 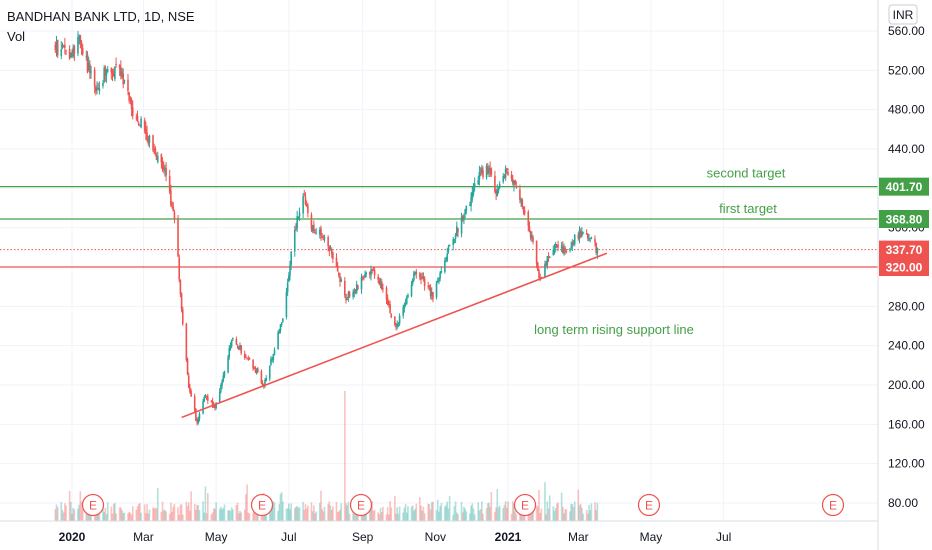 What do you see at coordinates (651, 537) in the screenshot?
I see `x-tick-label: May` at bounding box center [651, 537].